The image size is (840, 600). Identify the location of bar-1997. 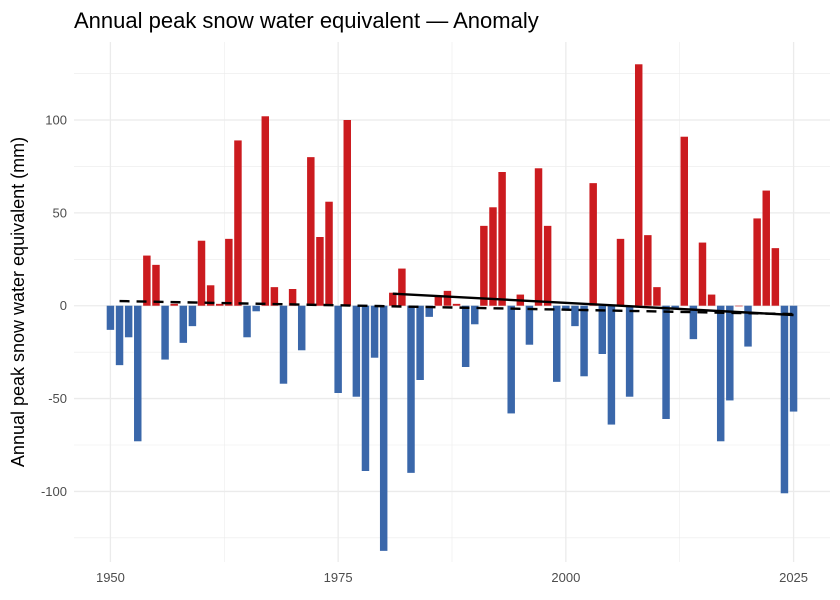
(538, 237).